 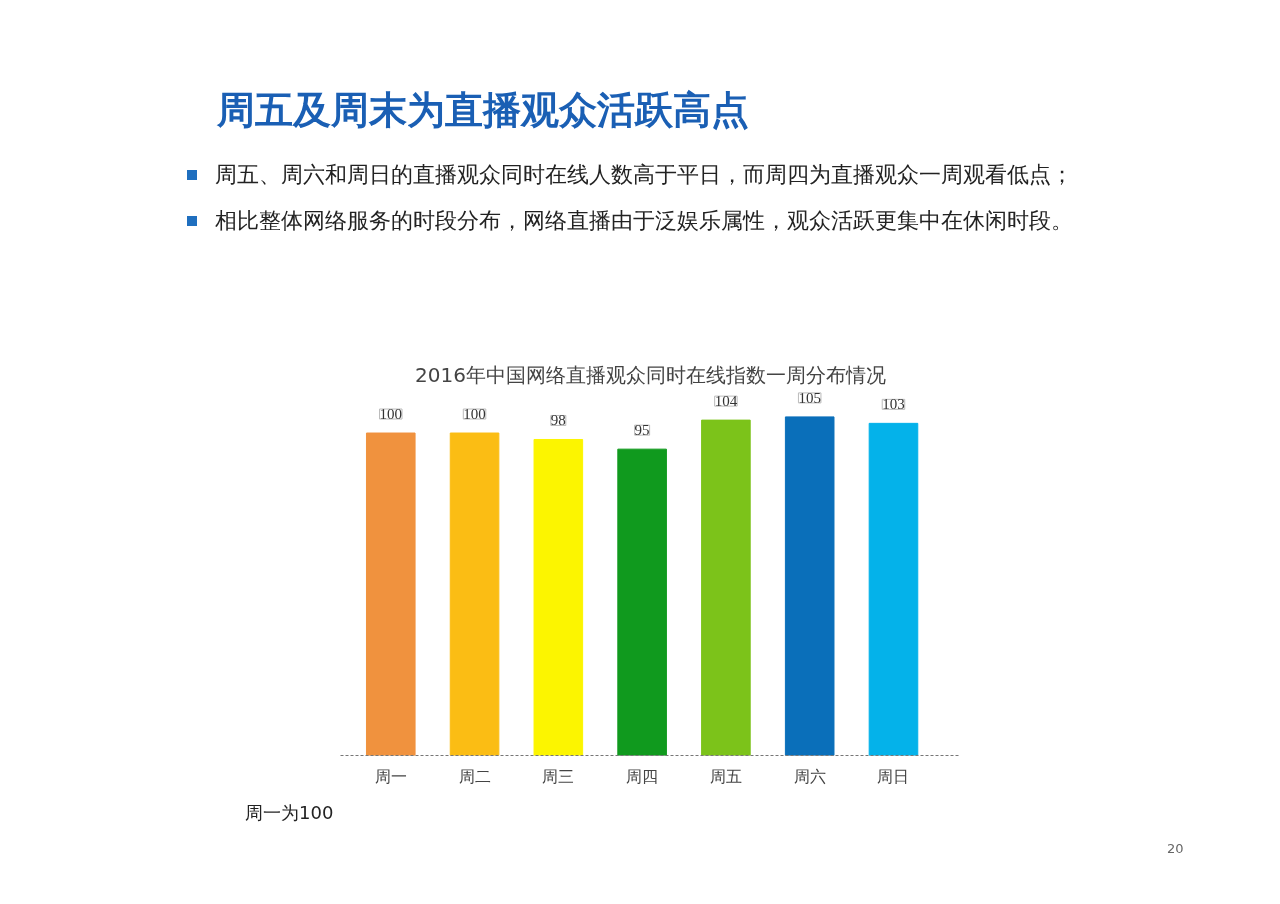 What do you see at coordinates (642, 430) in the screenshot?
I see `data-label: 95` at bounding box center [642, 430].